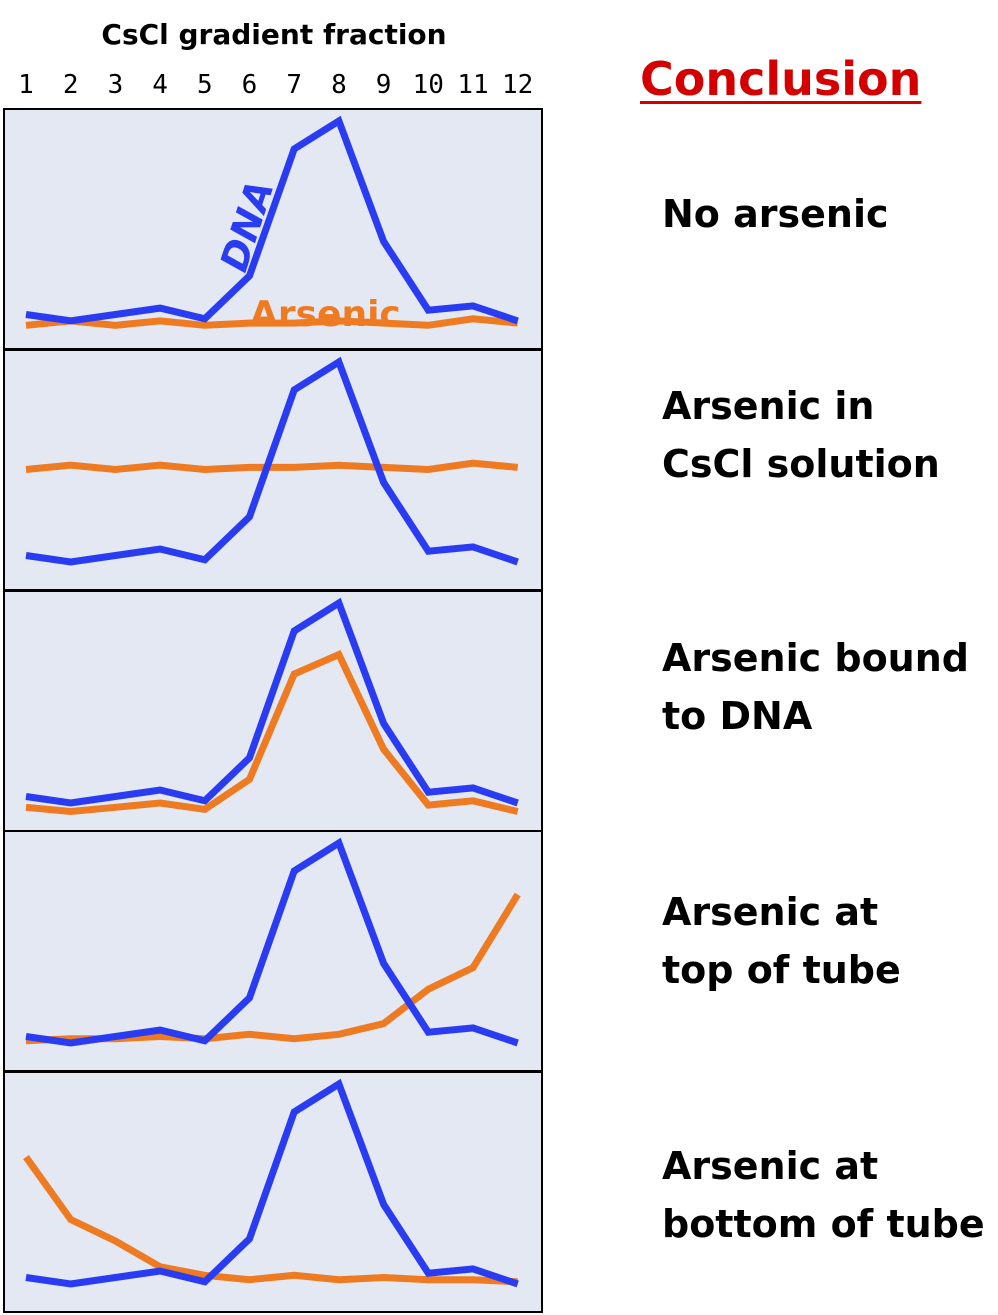 The width and height of the screenshot is (998, 1315). Describe the element at coordinates (827, 1195) in the screenshot. I see `conclusion-text: Arsenic at bottom of tube` at that location.